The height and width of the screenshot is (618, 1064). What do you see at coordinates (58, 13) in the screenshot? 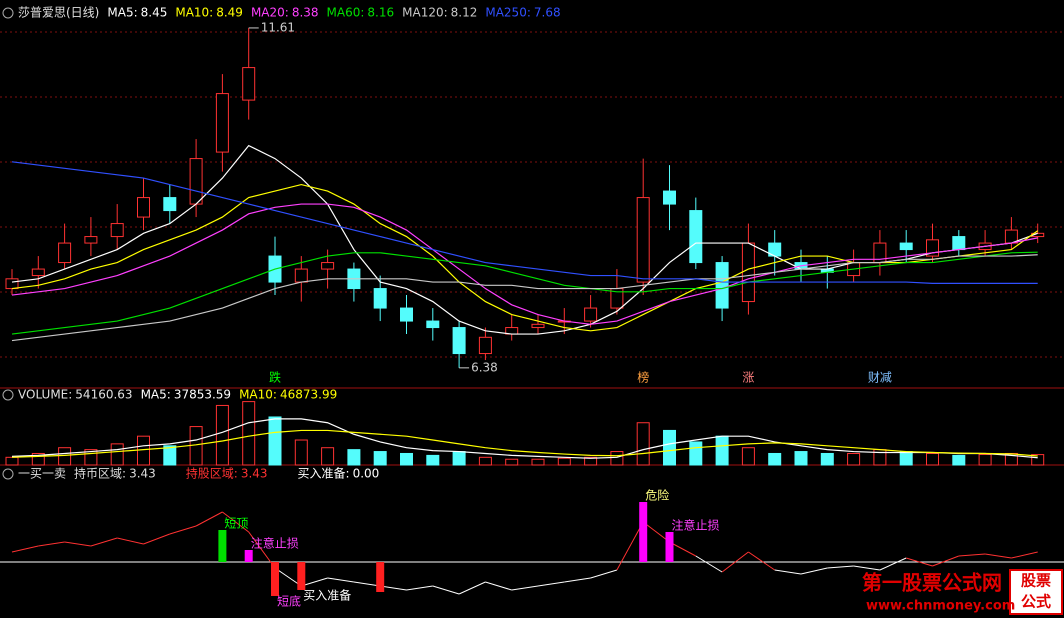
I see `legend-text: 莎普爱思(日线)` at bounding box center [58, 13].